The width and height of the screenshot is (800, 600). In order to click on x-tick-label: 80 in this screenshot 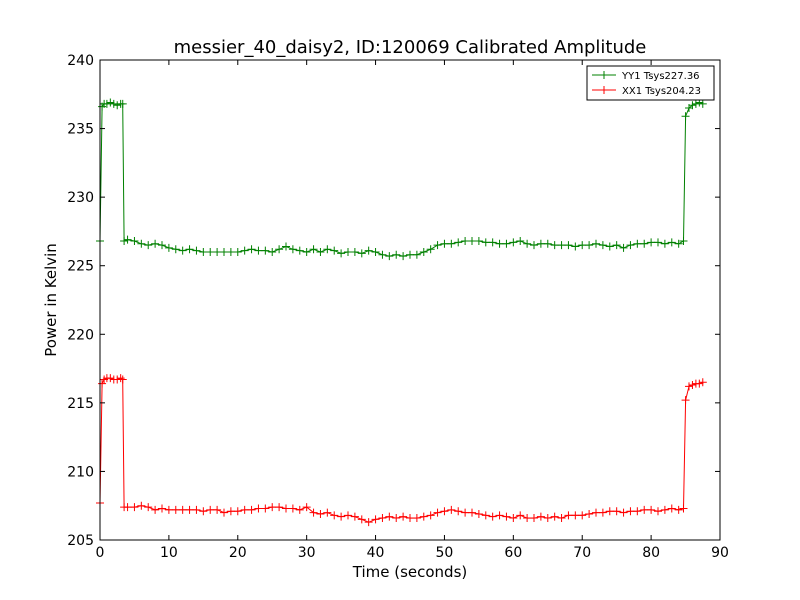, I will do `click(651, 553)`.